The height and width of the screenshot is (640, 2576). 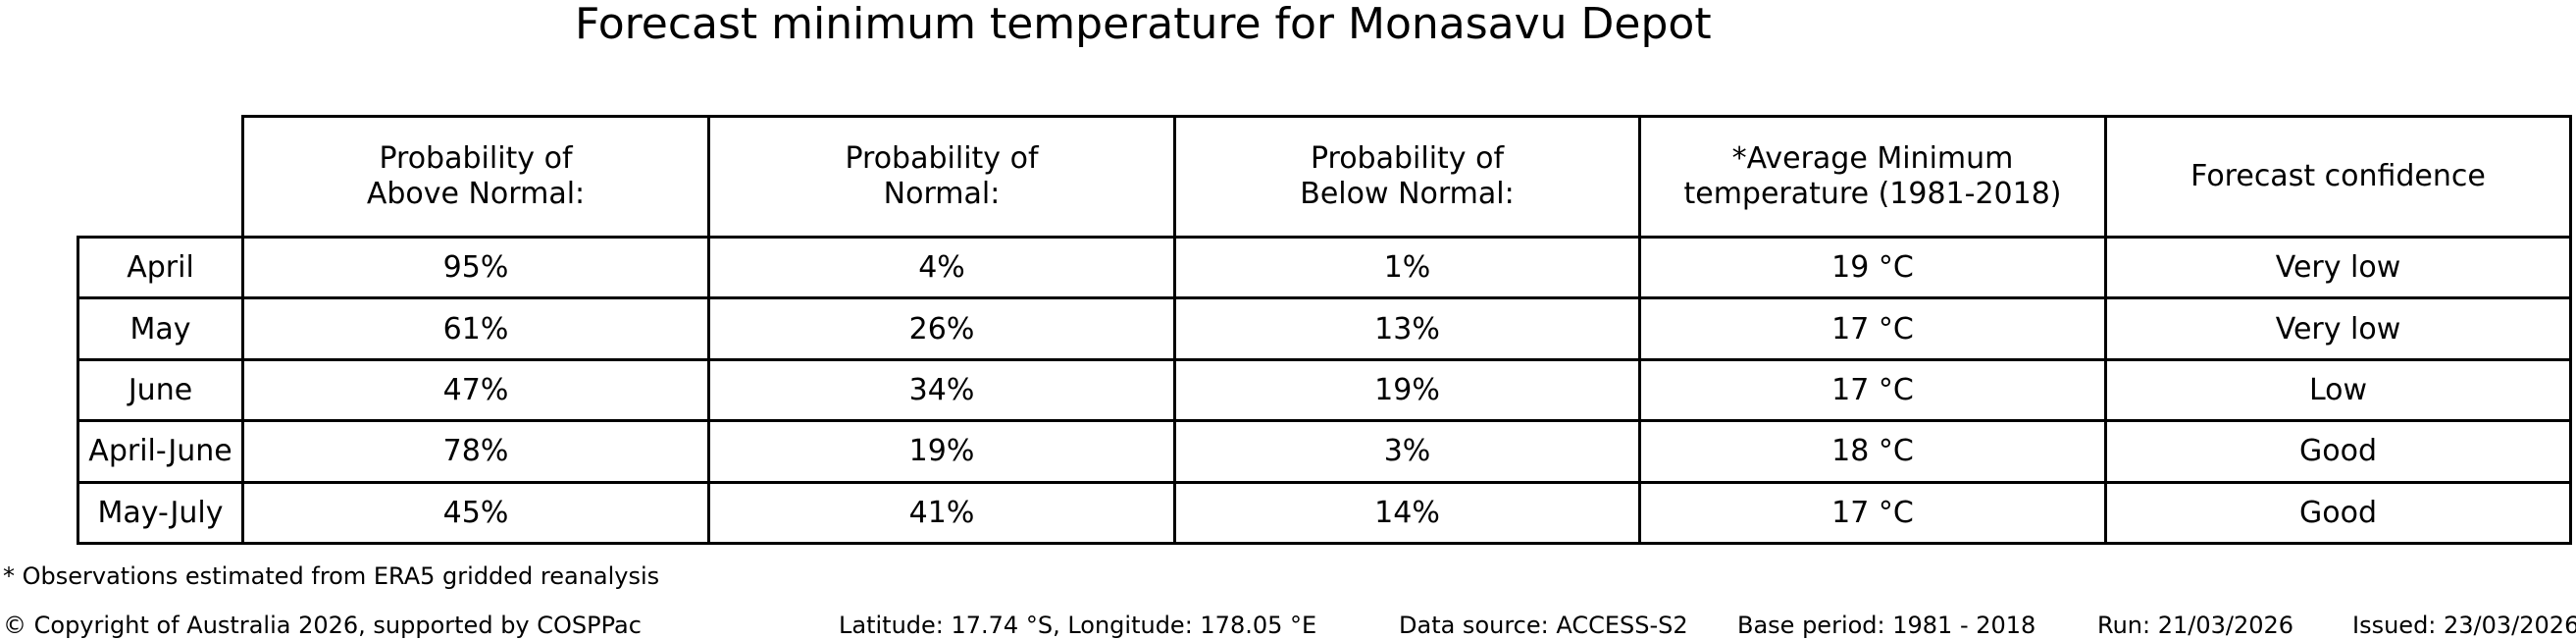 I want to click on cell-prob-below: 13%, so click(x=1407, y=328).